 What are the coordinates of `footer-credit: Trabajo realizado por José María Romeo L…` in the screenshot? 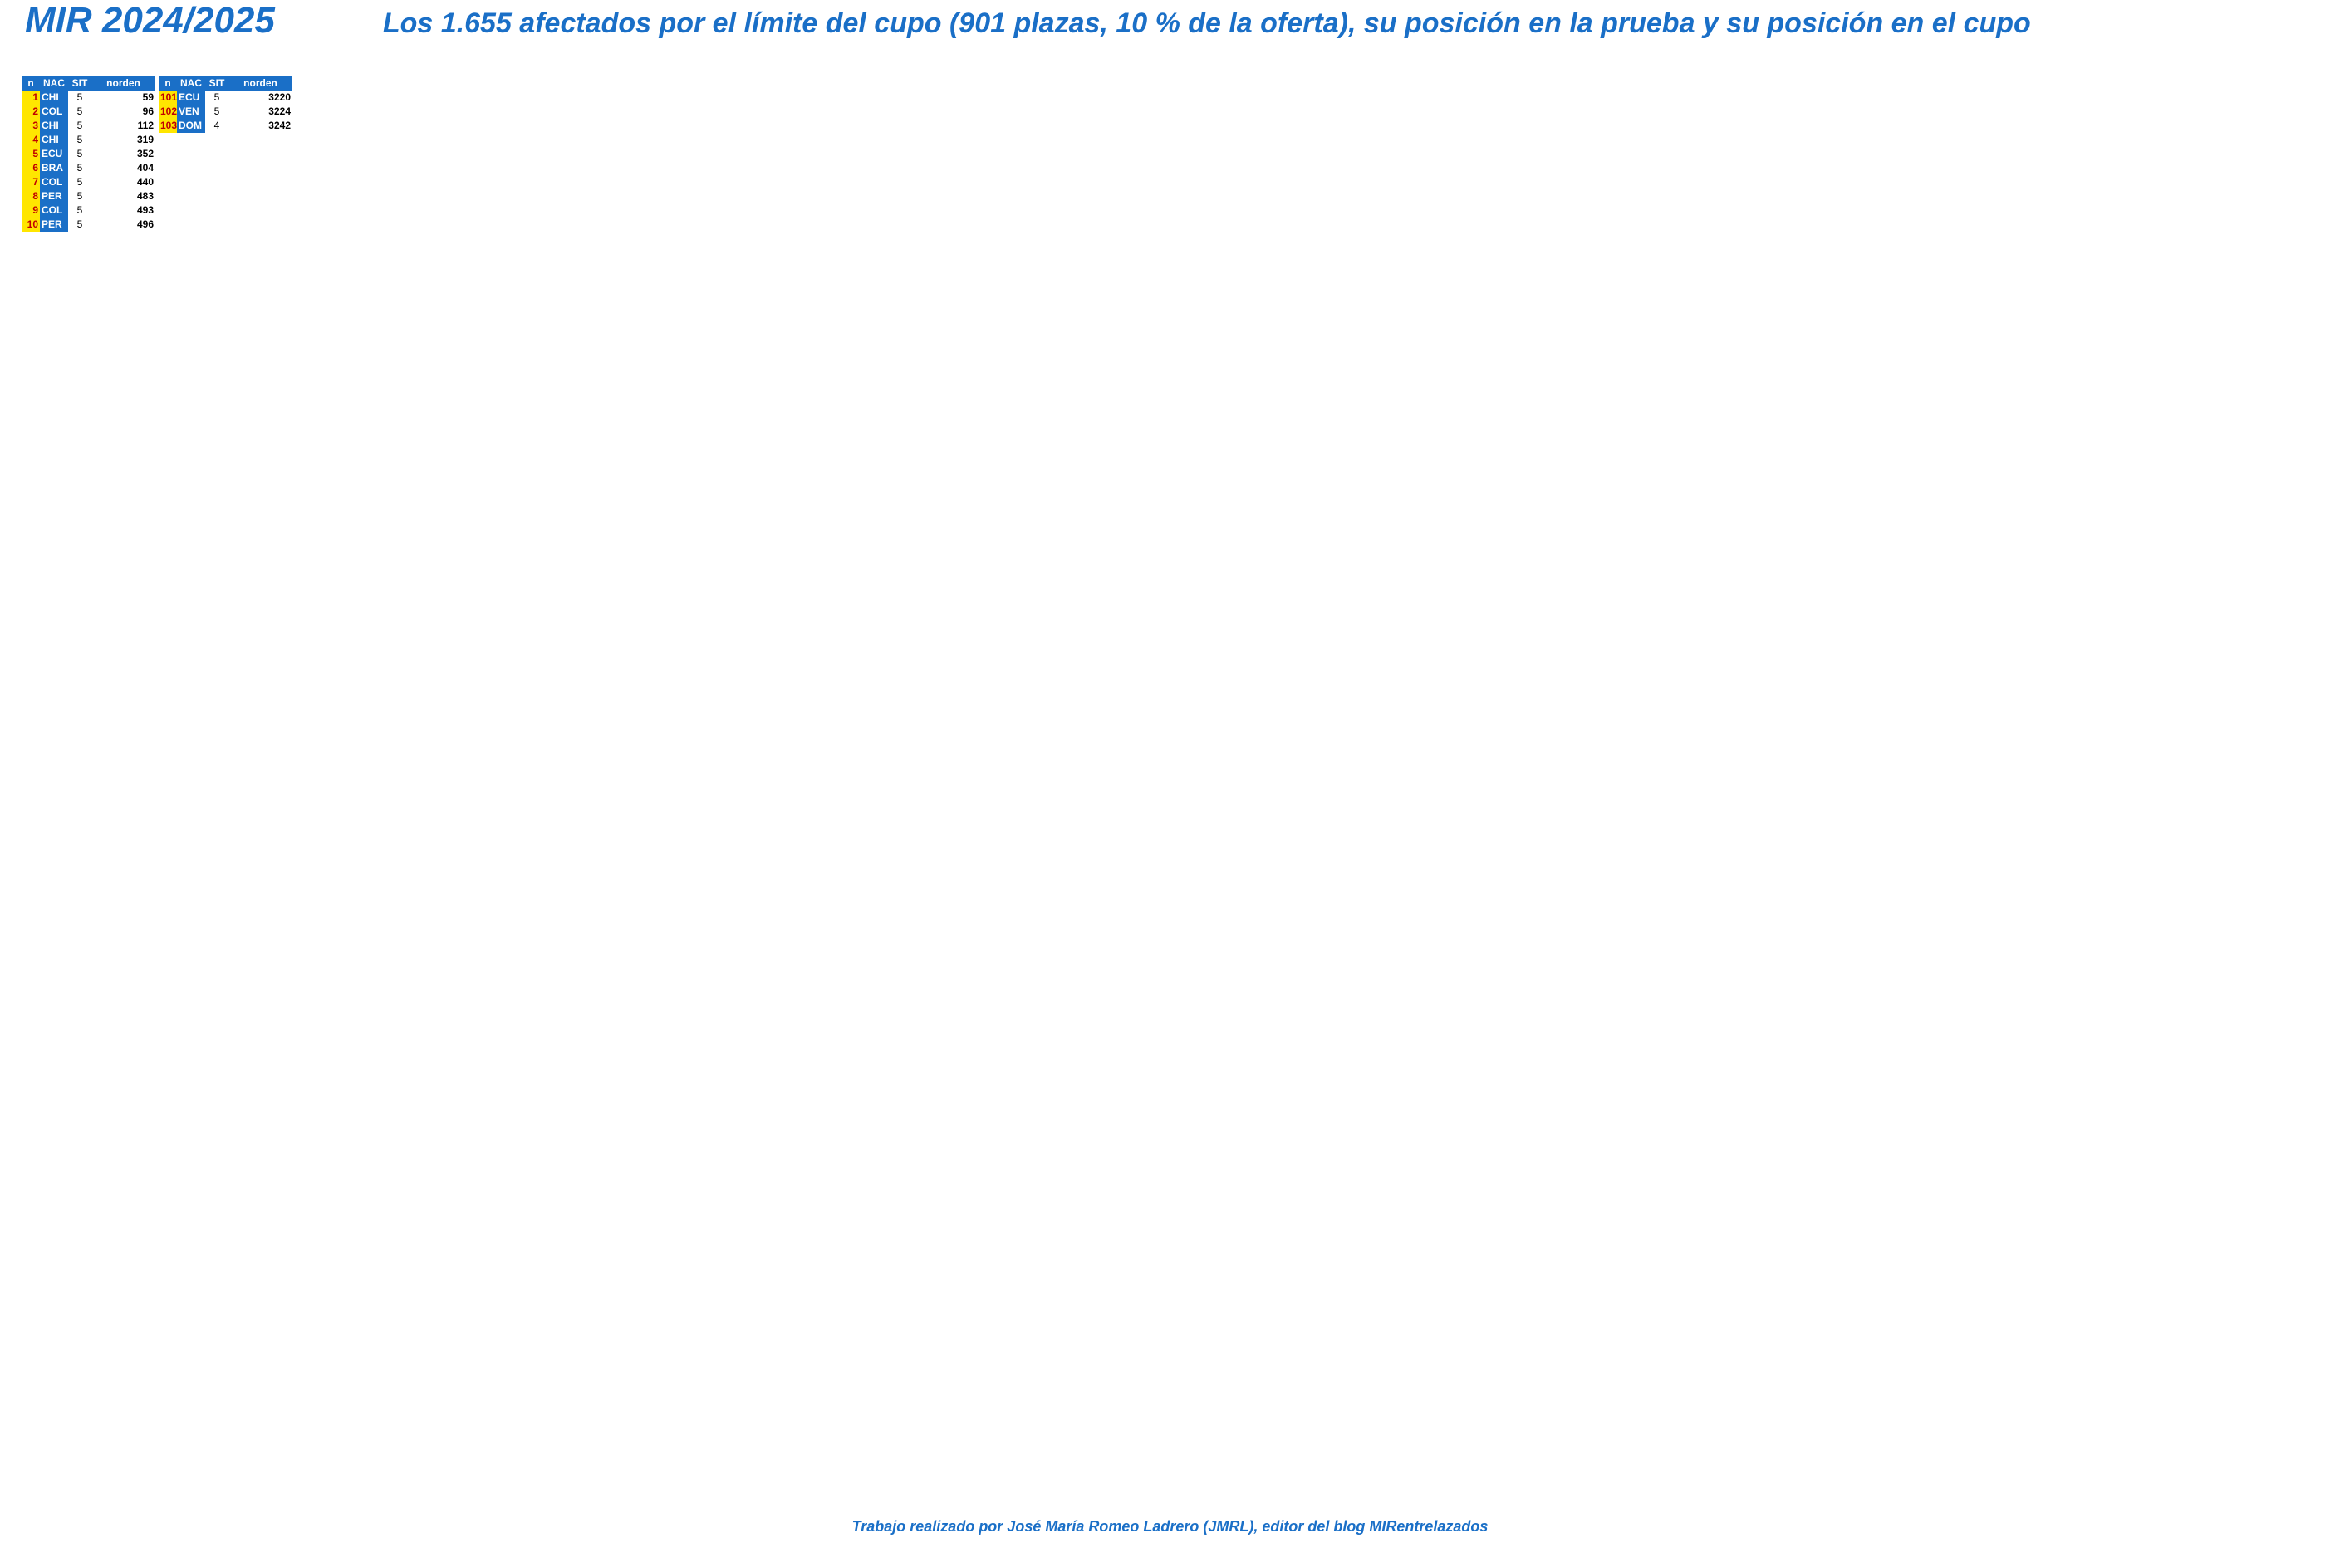 It's located at (1170, 1526).